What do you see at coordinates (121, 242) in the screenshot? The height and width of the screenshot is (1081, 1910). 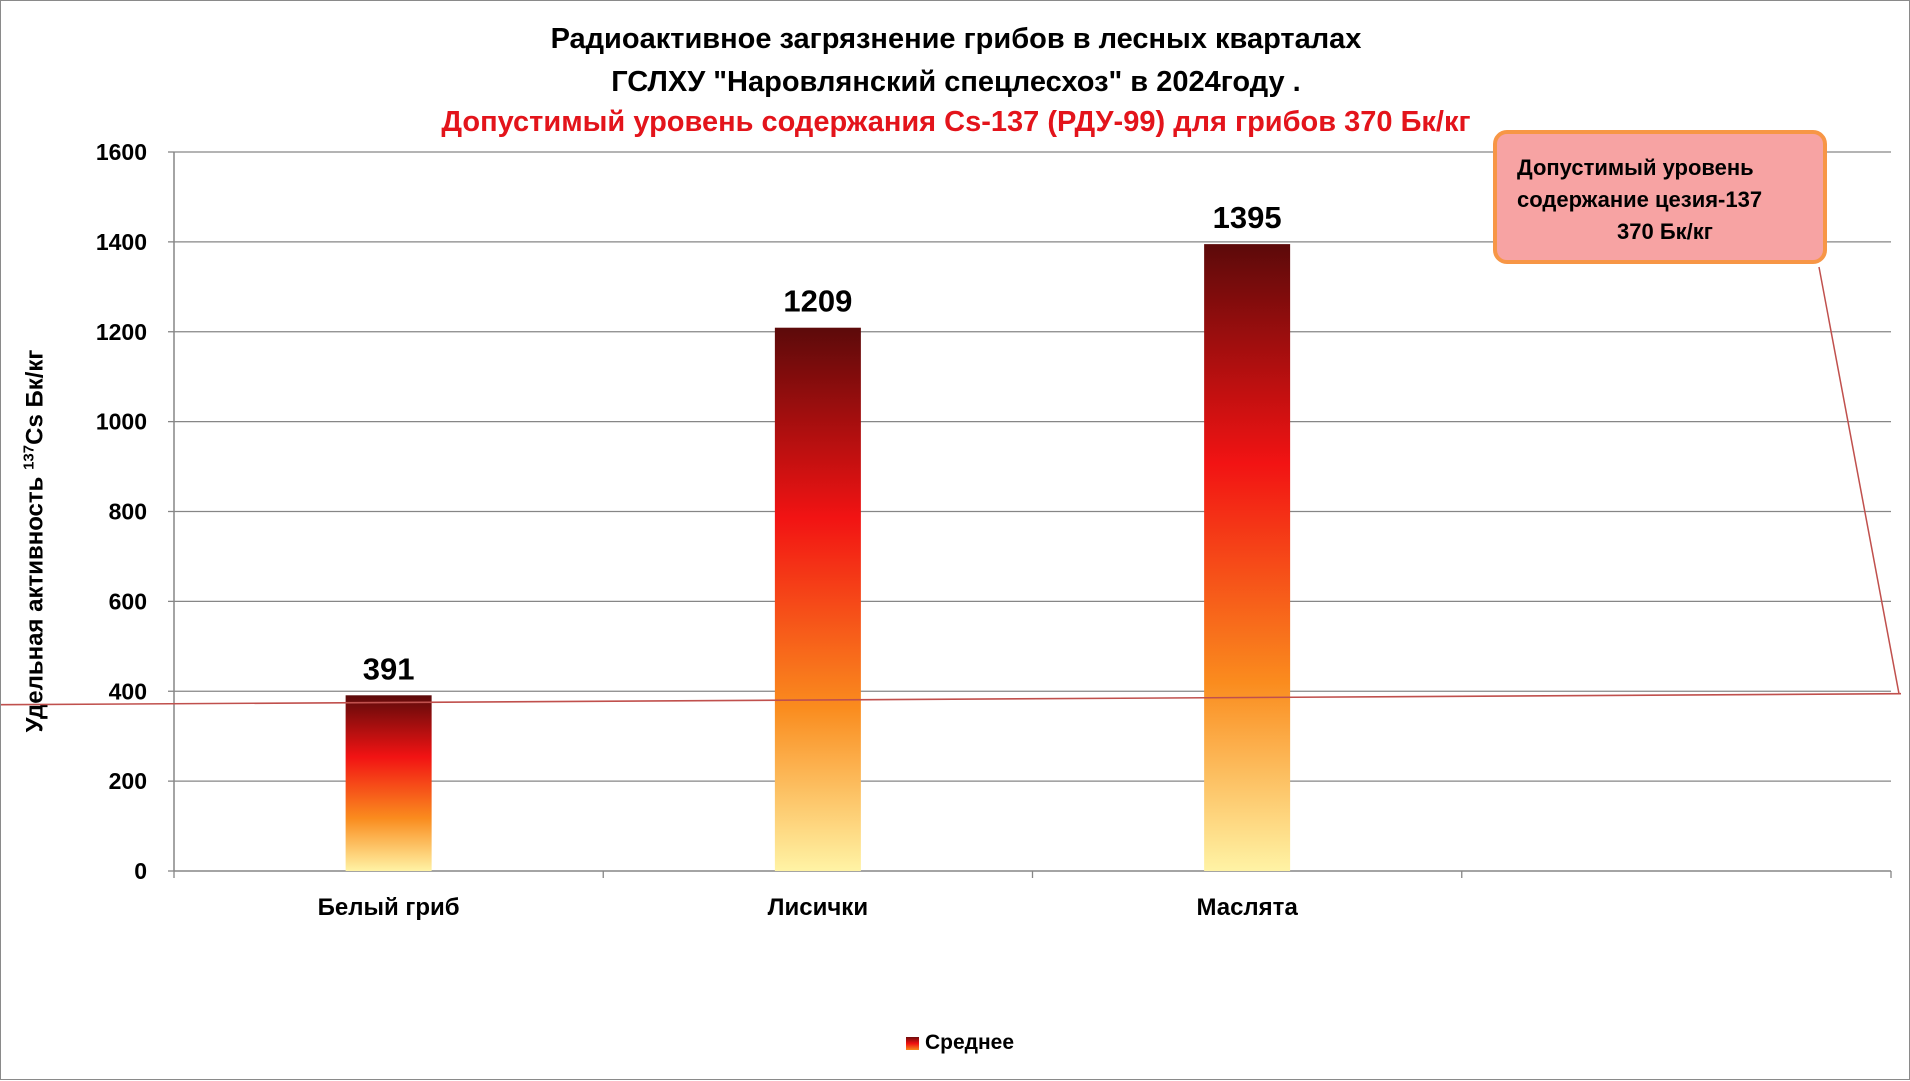 I see `y-tick-label-1400: 1400` at bounding box center [121, 242].